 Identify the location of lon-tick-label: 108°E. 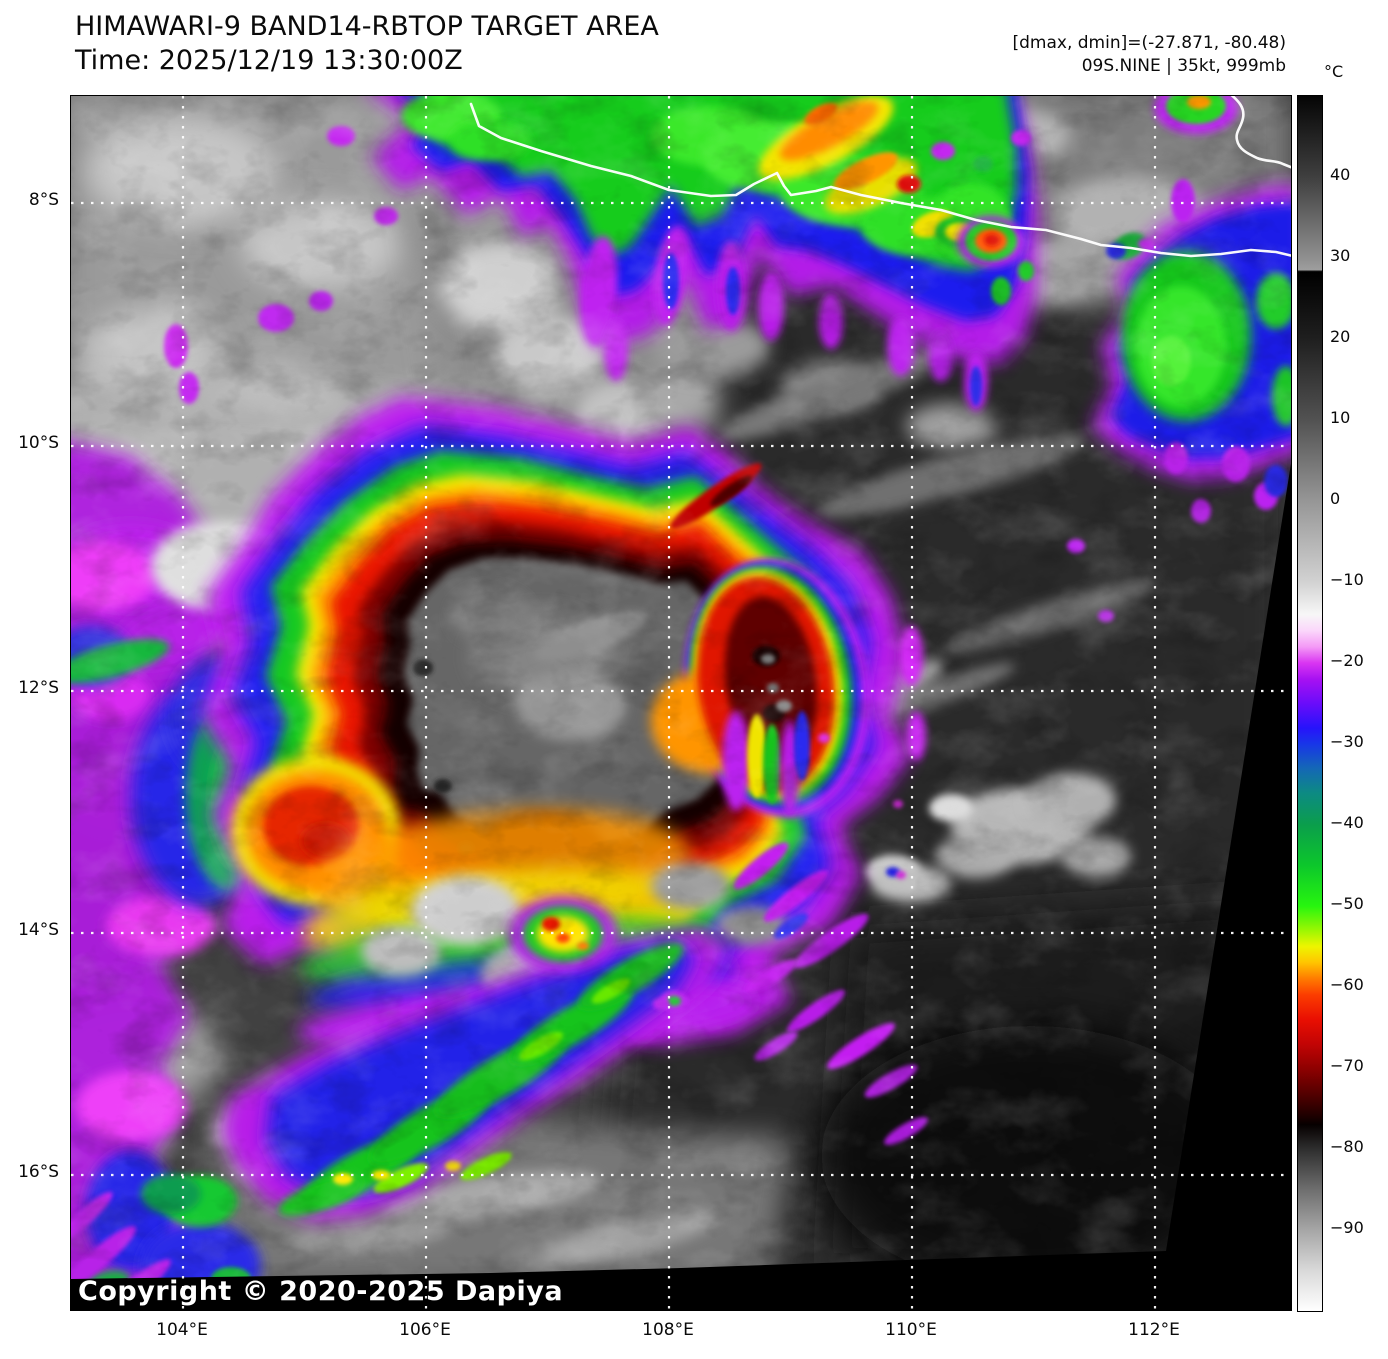
(668, 1330).